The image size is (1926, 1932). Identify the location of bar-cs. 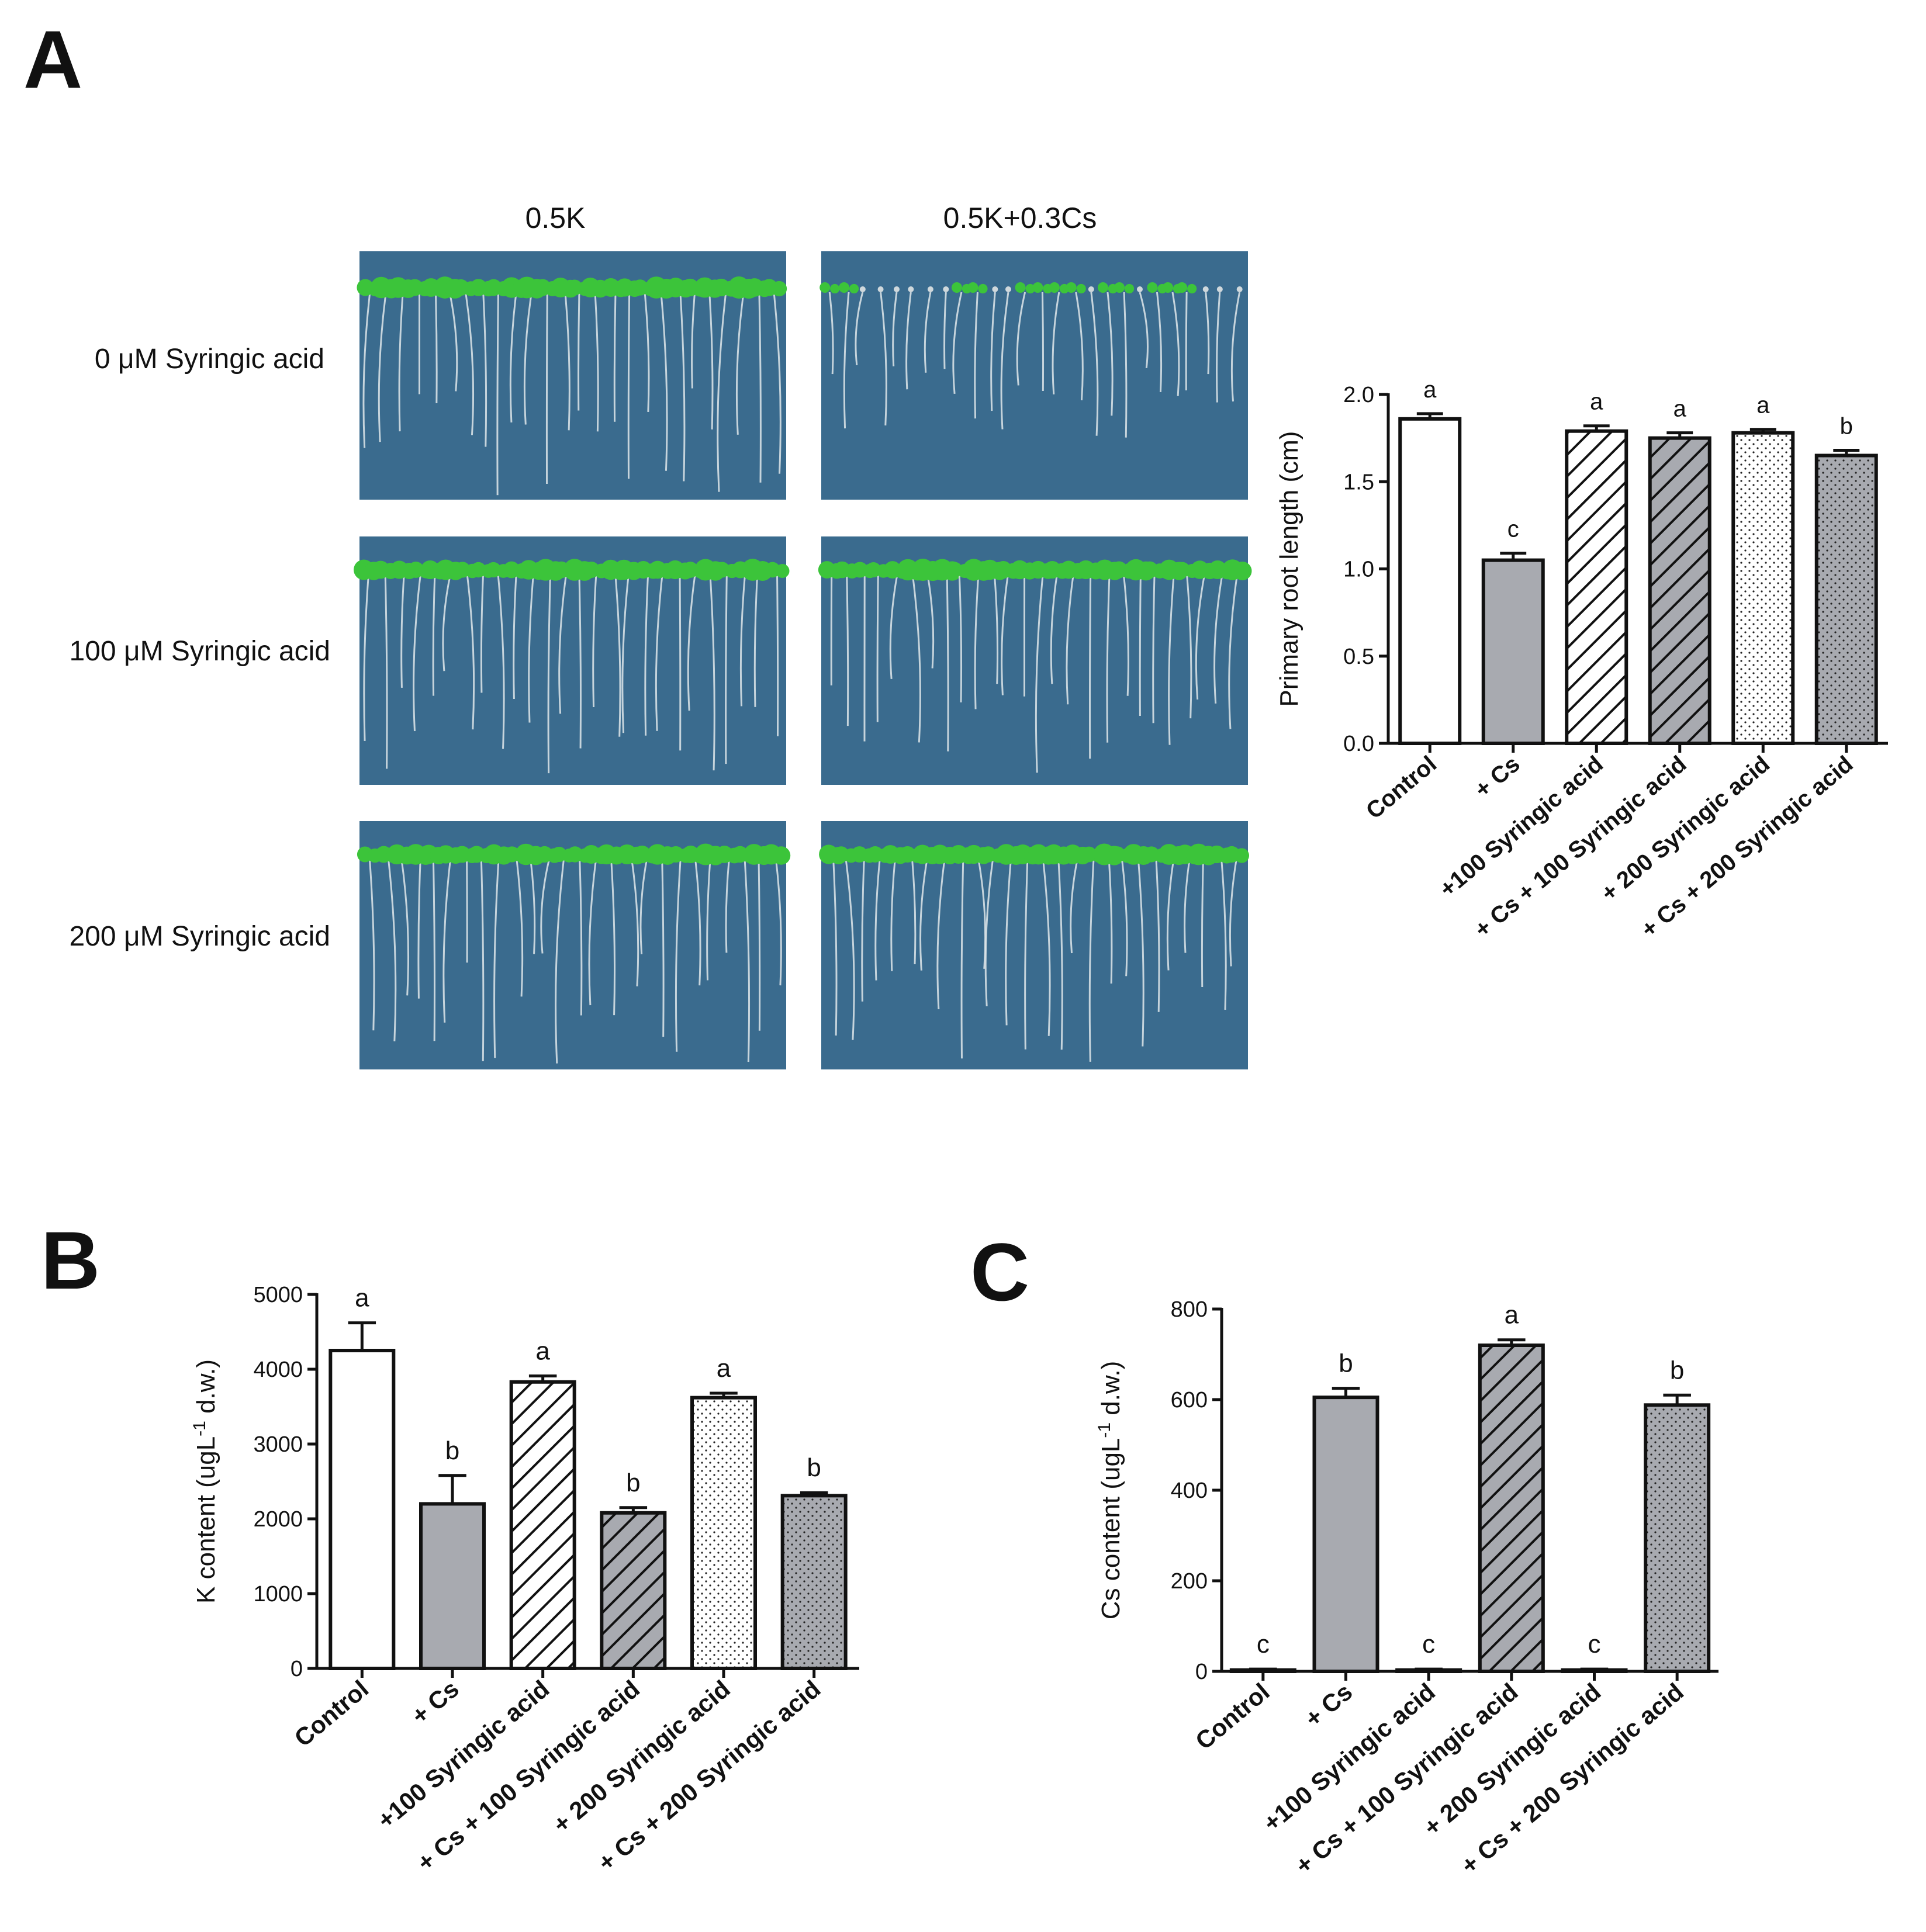
(1513, 648).